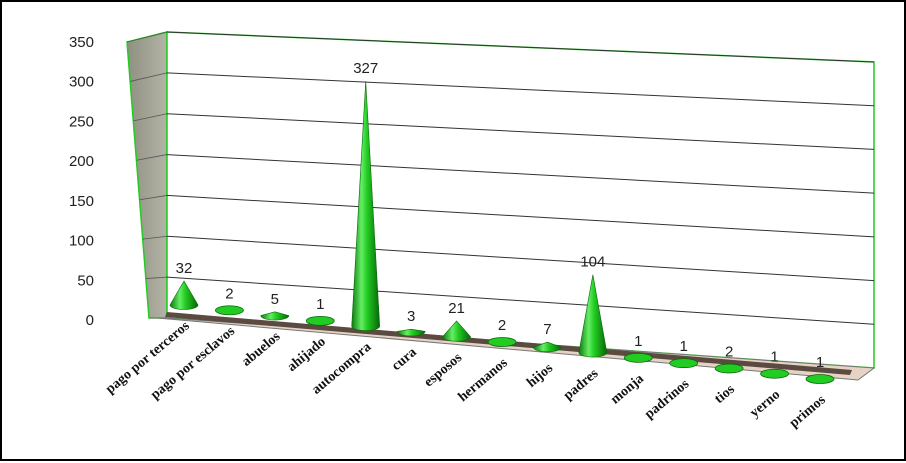  What do you see at coordinates (320, 320) in the screenshot?
I see `cone-ahijado` at bounding box center [320, 320].